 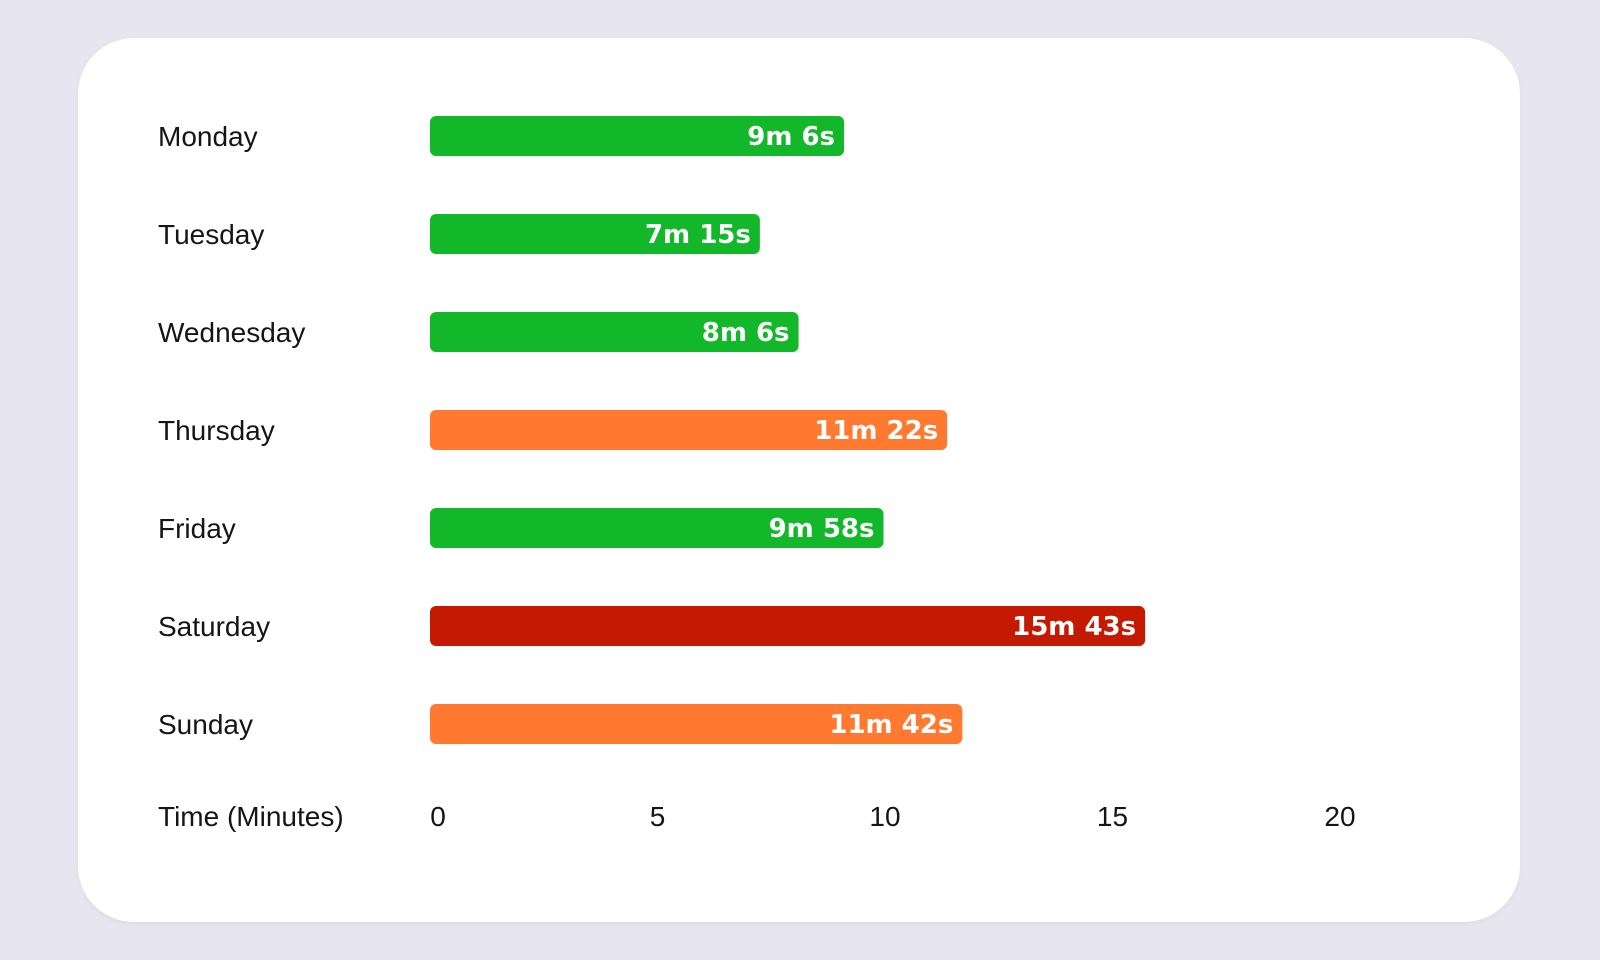 I want to click on bar-data-label: 8m 6s, so click(x=746, y=333).